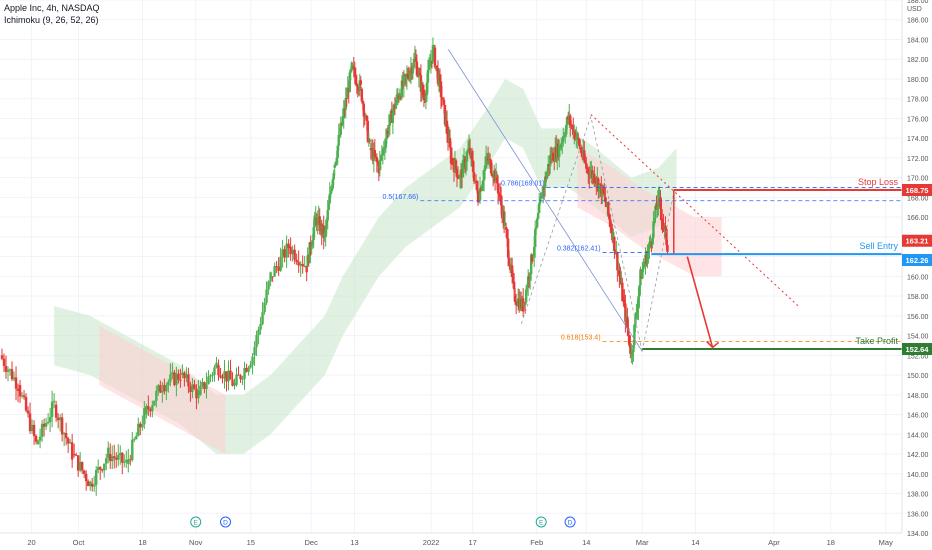  Describe the element at coordinates (918, 179) in the screenshot. I see `price-tick-label: 170.00` at that location.